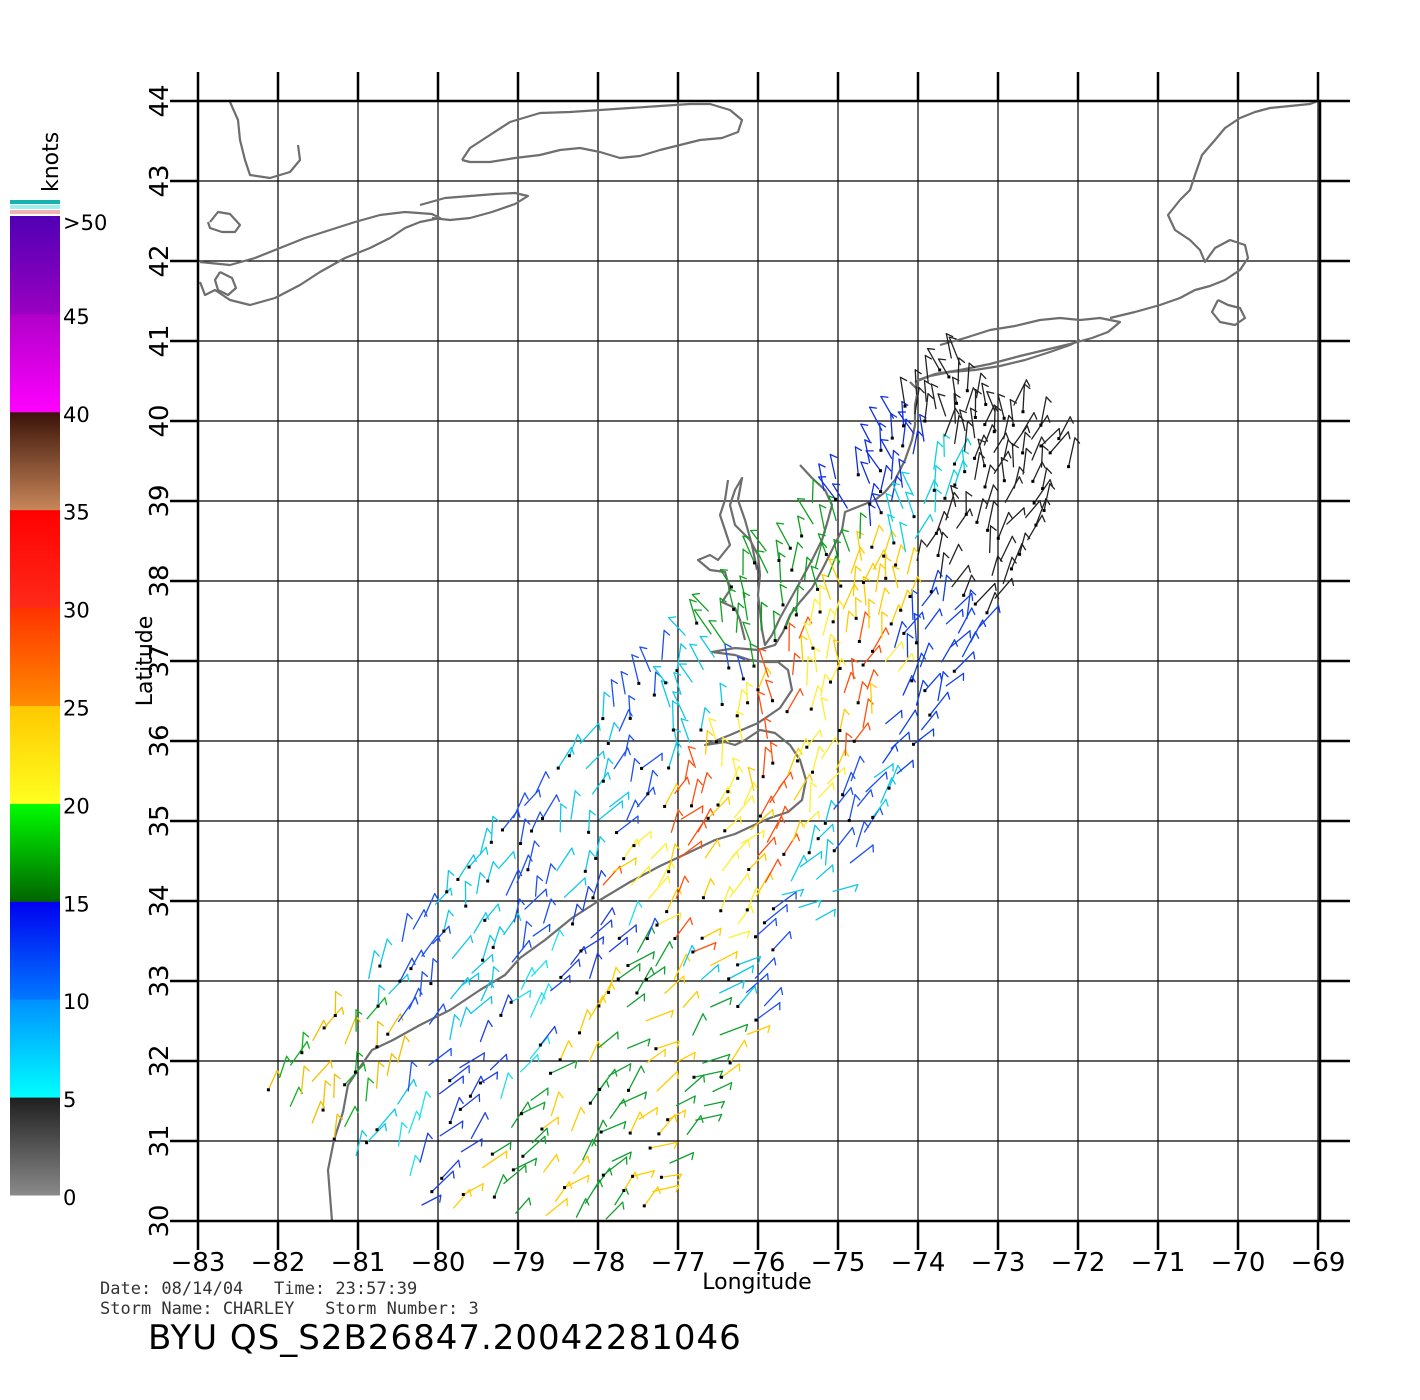 The image size is (1420, 1400). I want to click on colorbar-tick-label: 40, so click(76, 415).